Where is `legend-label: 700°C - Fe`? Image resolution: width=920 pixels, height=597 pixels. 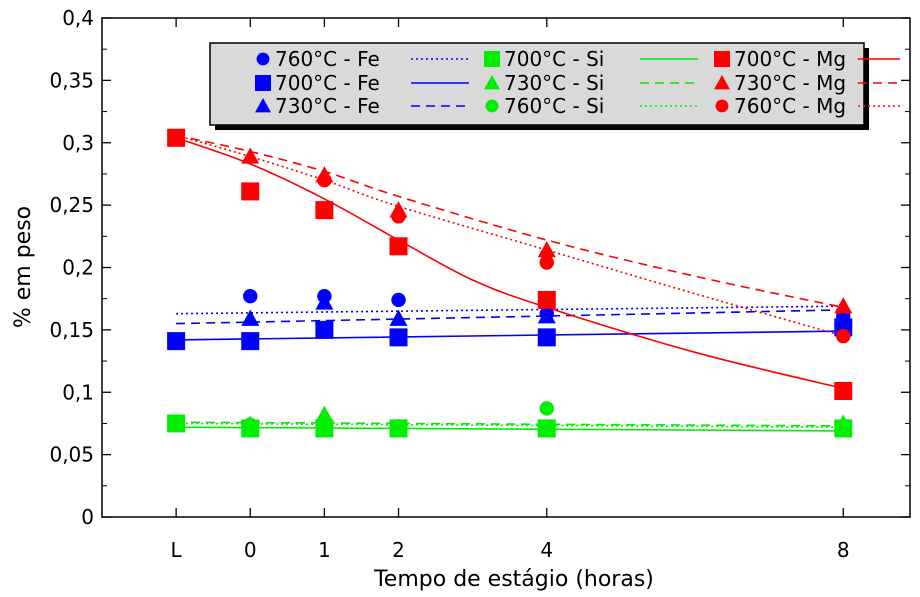
legend-label: 700°C - Fe is located at coordinates (327, 83).